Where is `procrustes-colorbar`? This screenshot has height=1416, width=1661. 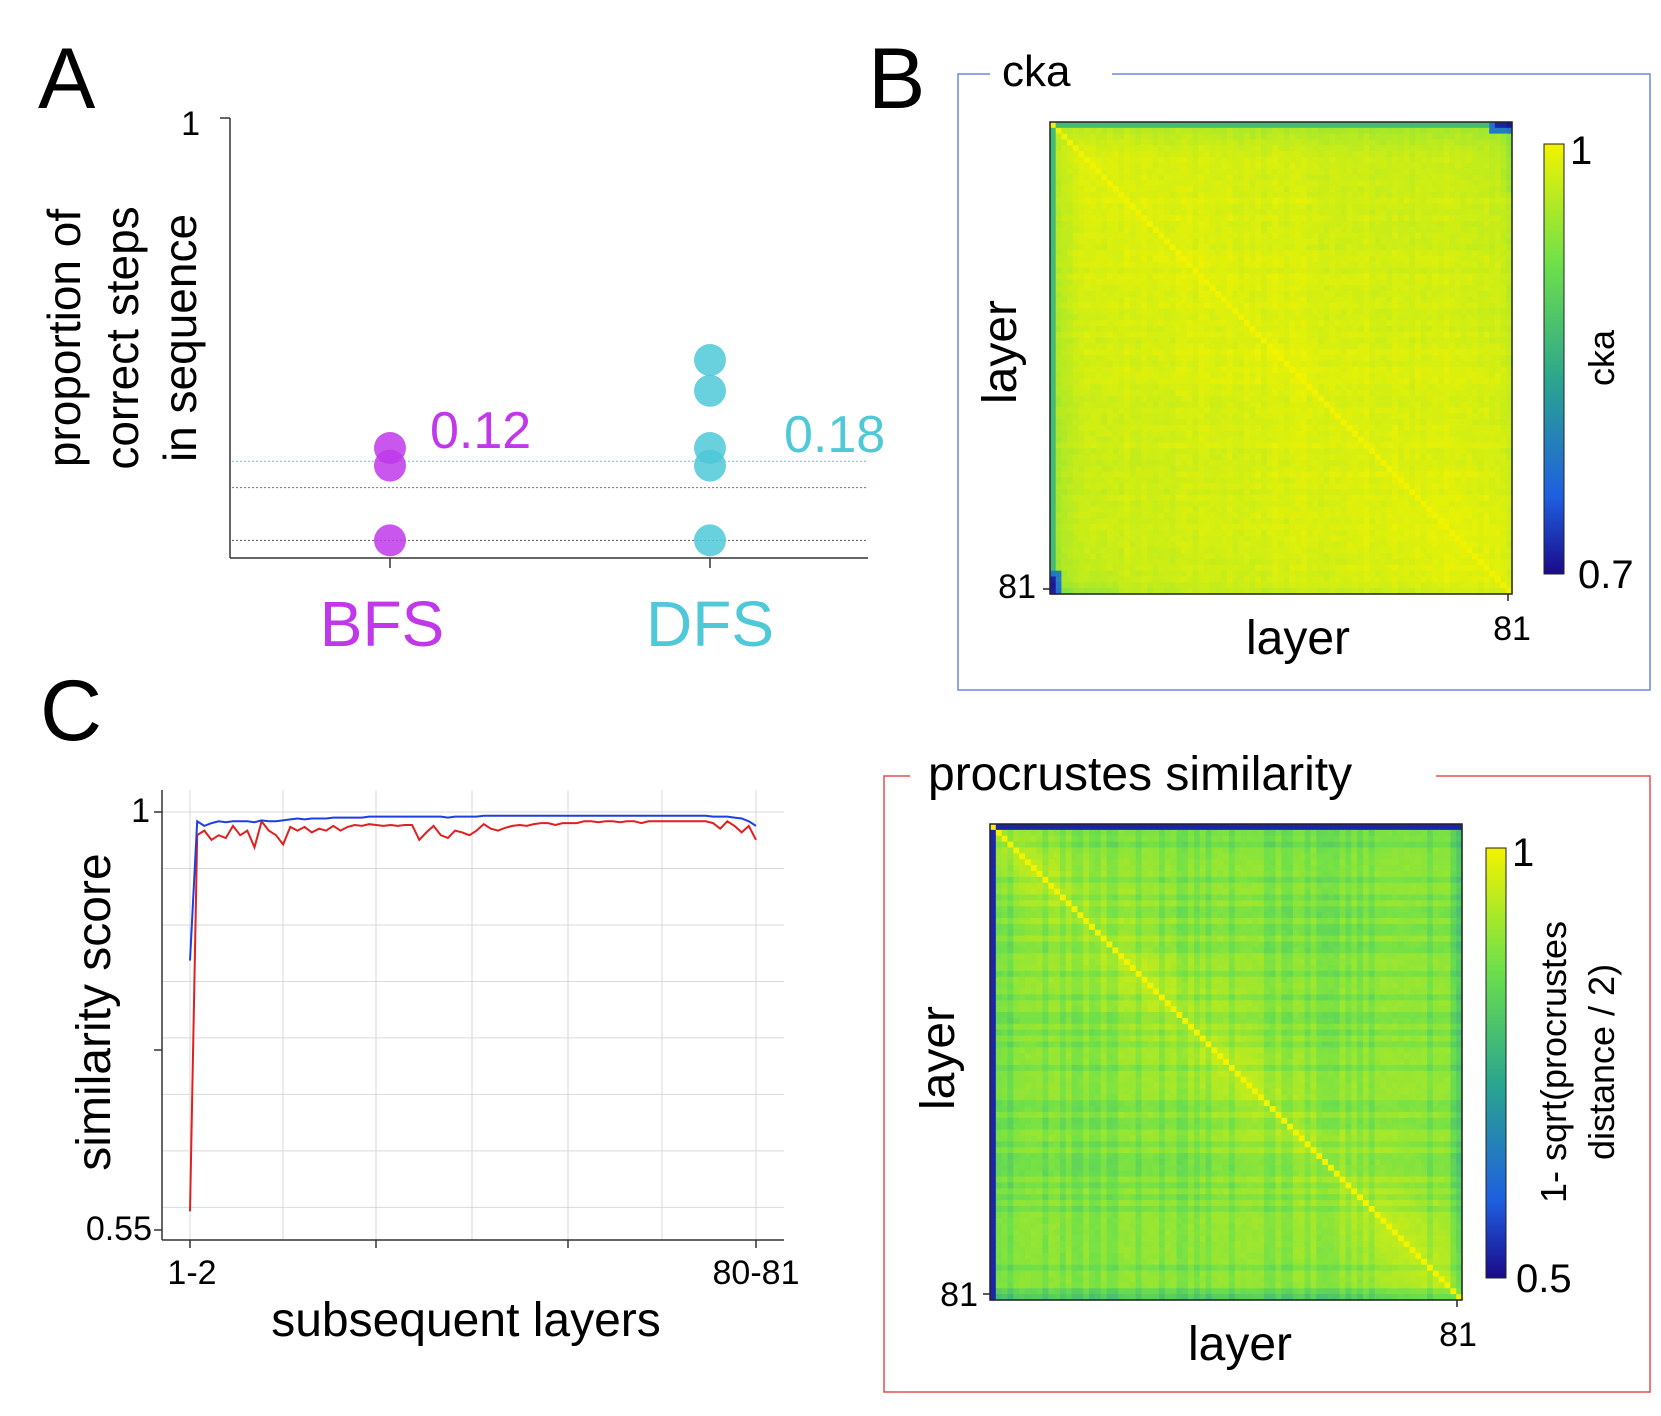 procrustes-colorbar is located at coordinates (1496, 1063).